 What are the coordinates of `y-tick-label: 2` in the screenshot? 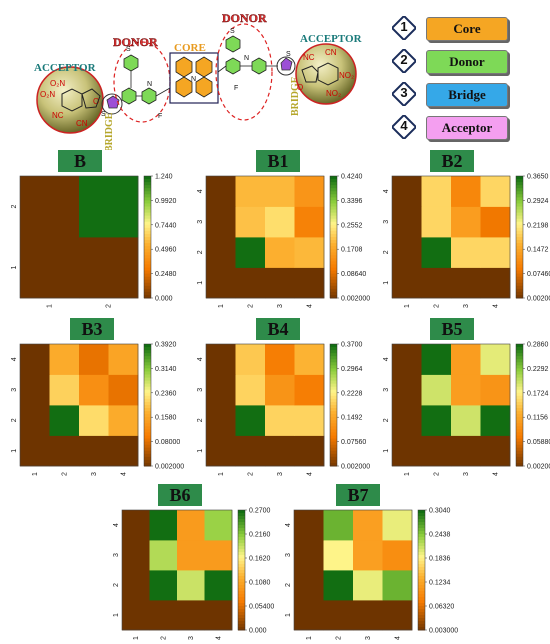 It's located at (386, 420).